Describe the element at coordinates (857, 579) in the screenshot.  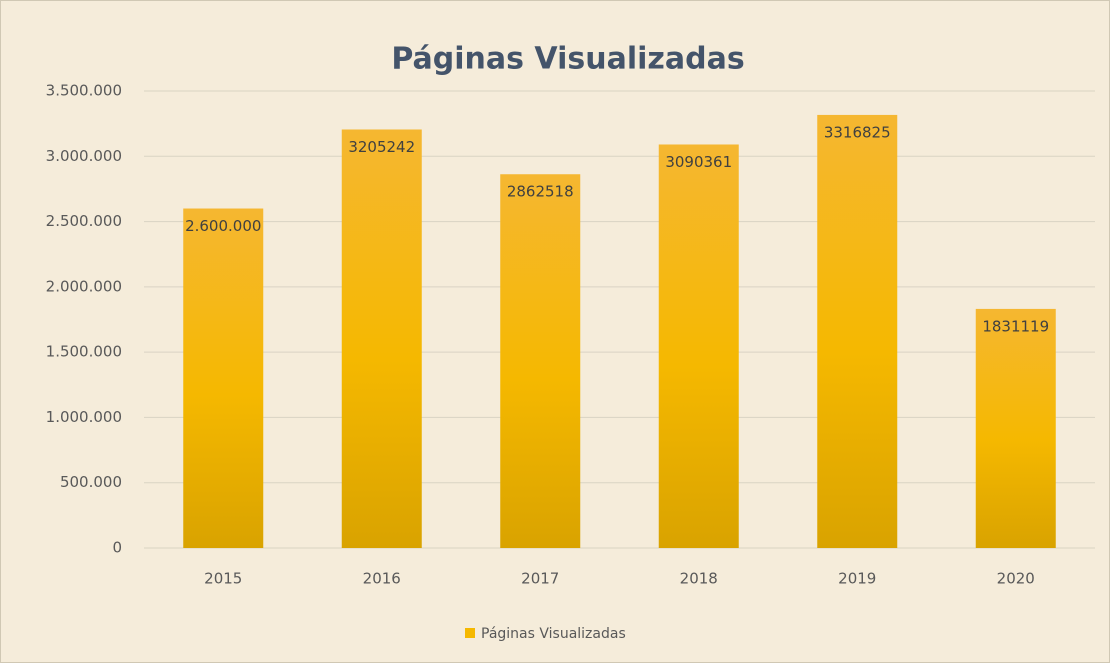
I see `x-tick-label: 2019` at that location.